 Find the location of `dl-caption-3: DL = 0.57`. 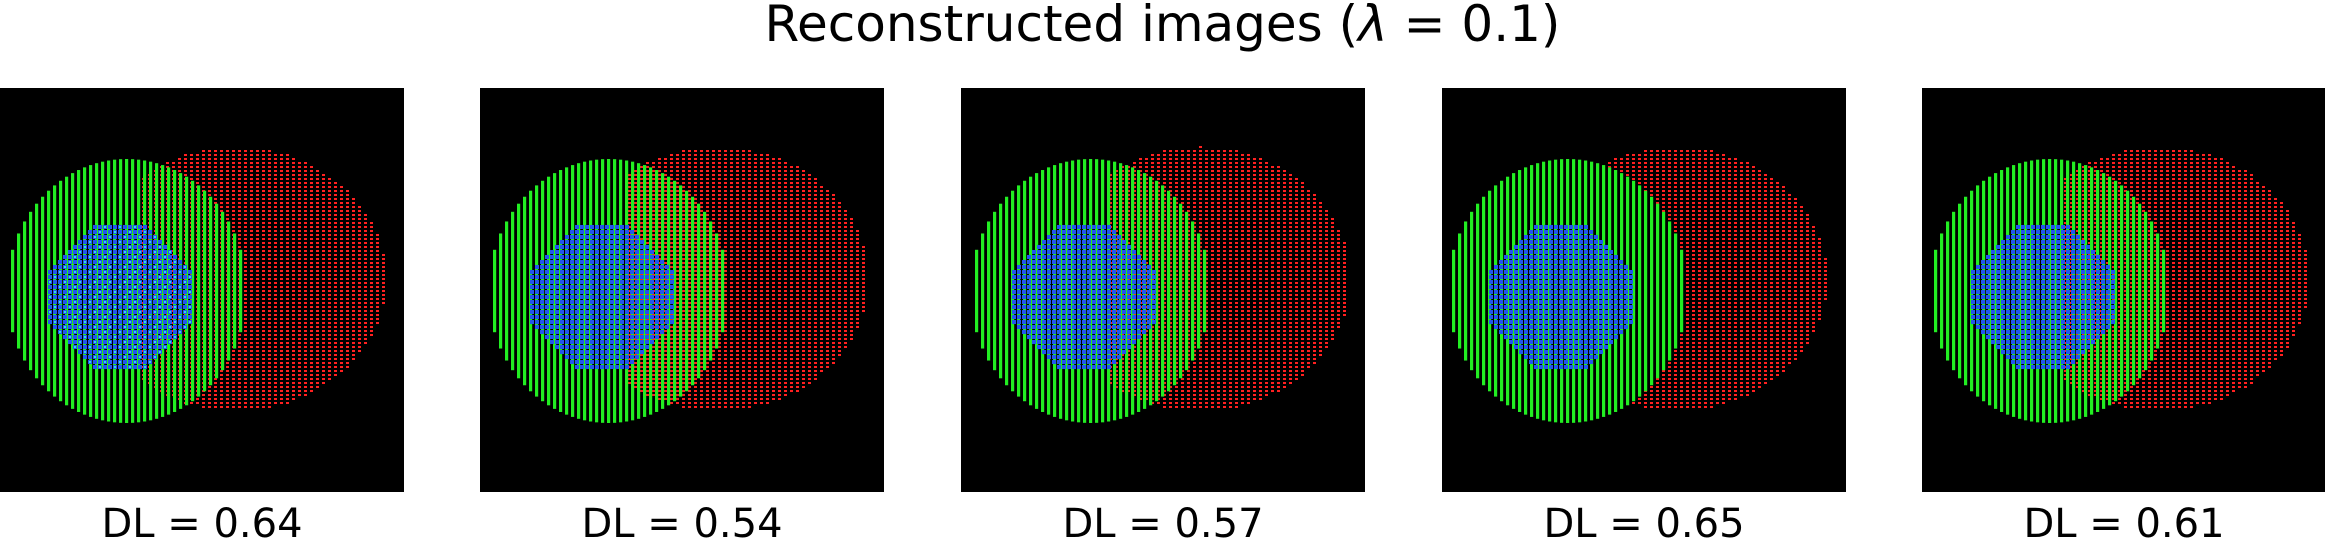

dl-caption-3: DL = 0.57 is located at coordinates (1163, 524).